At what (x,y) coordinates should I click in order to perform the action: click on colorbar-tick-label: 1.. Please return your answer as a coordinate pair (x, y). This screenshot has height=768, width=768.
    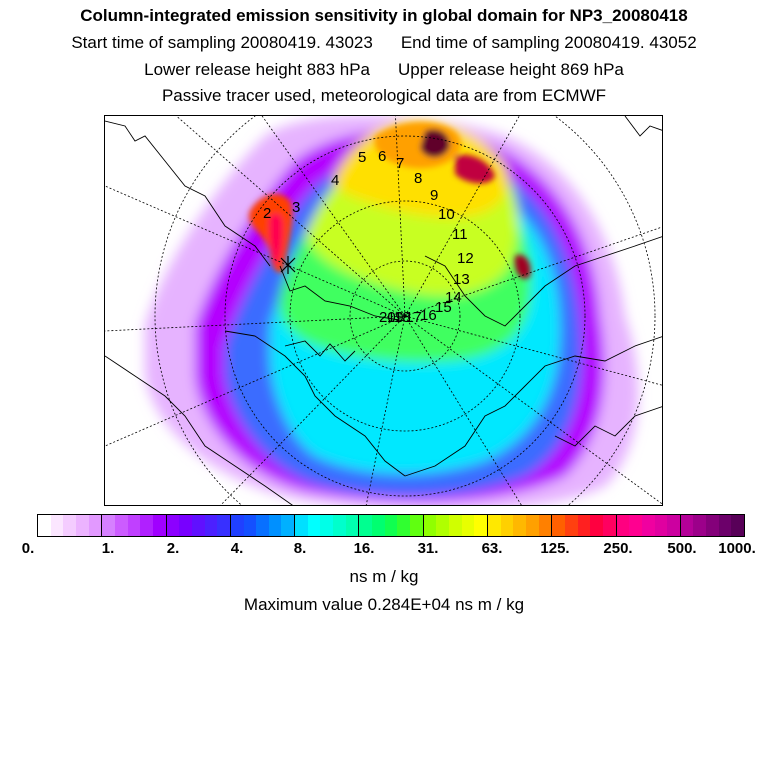
    Looking at the image, I should click on (108, 548).